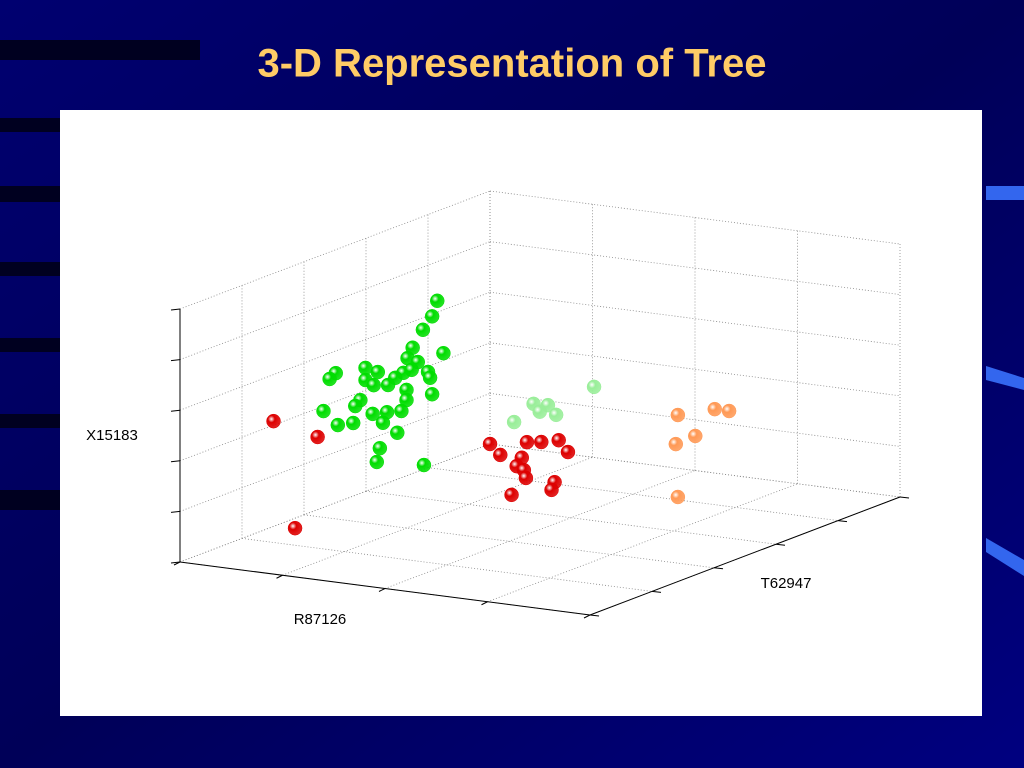 The height and width of the screenshot is (768, 1024). Describe the element at coordinates (511, 64) in the screenshot. I see `slide-title: 3-D Representation of Tree` at that location.